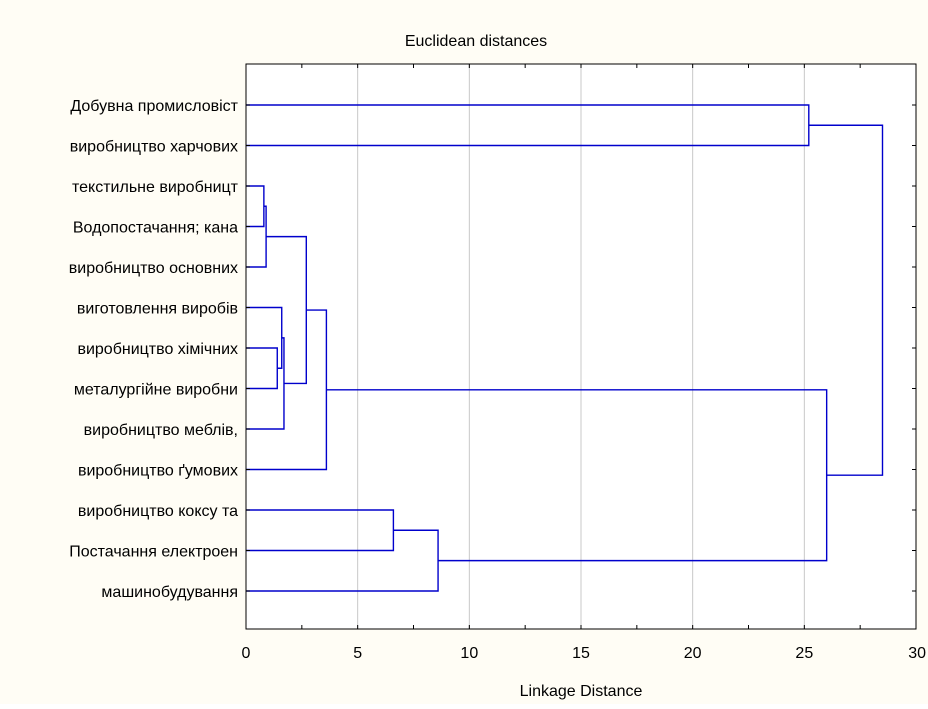  I want to click on leaf-label: виготовлення виробів, so click(157, 309).